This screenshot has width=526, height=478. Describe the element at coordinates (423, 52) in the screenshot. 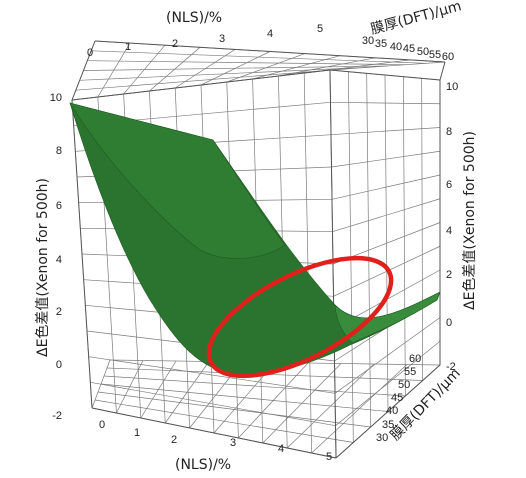

I see `y-tick-top: 50` at that location.